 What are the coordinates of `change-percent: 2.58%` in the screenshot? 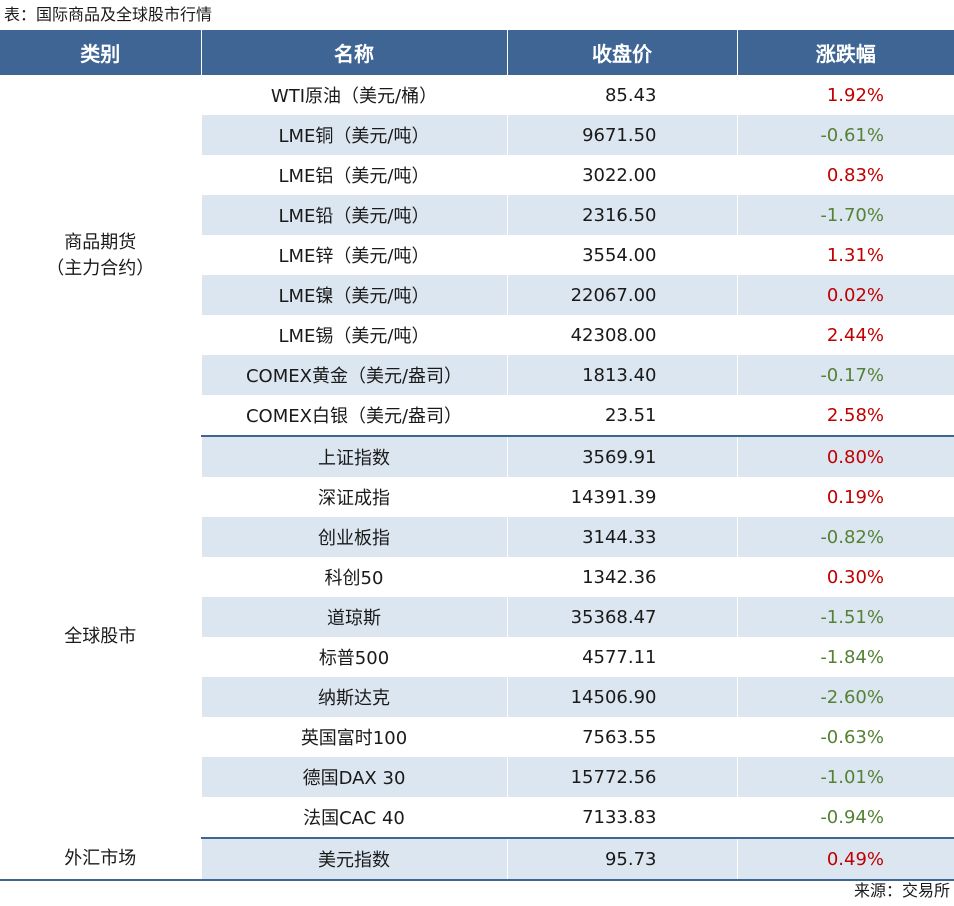 It's located at (845, 416).